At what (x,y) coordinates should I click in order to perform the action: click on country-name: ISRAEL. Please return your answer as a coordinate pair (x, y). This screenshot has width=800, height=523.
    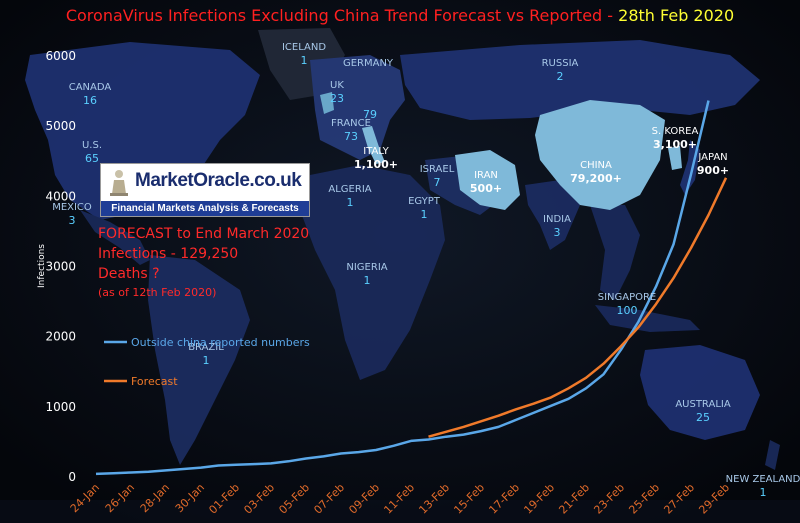
    Looking at the image, I should click on (437, 169).